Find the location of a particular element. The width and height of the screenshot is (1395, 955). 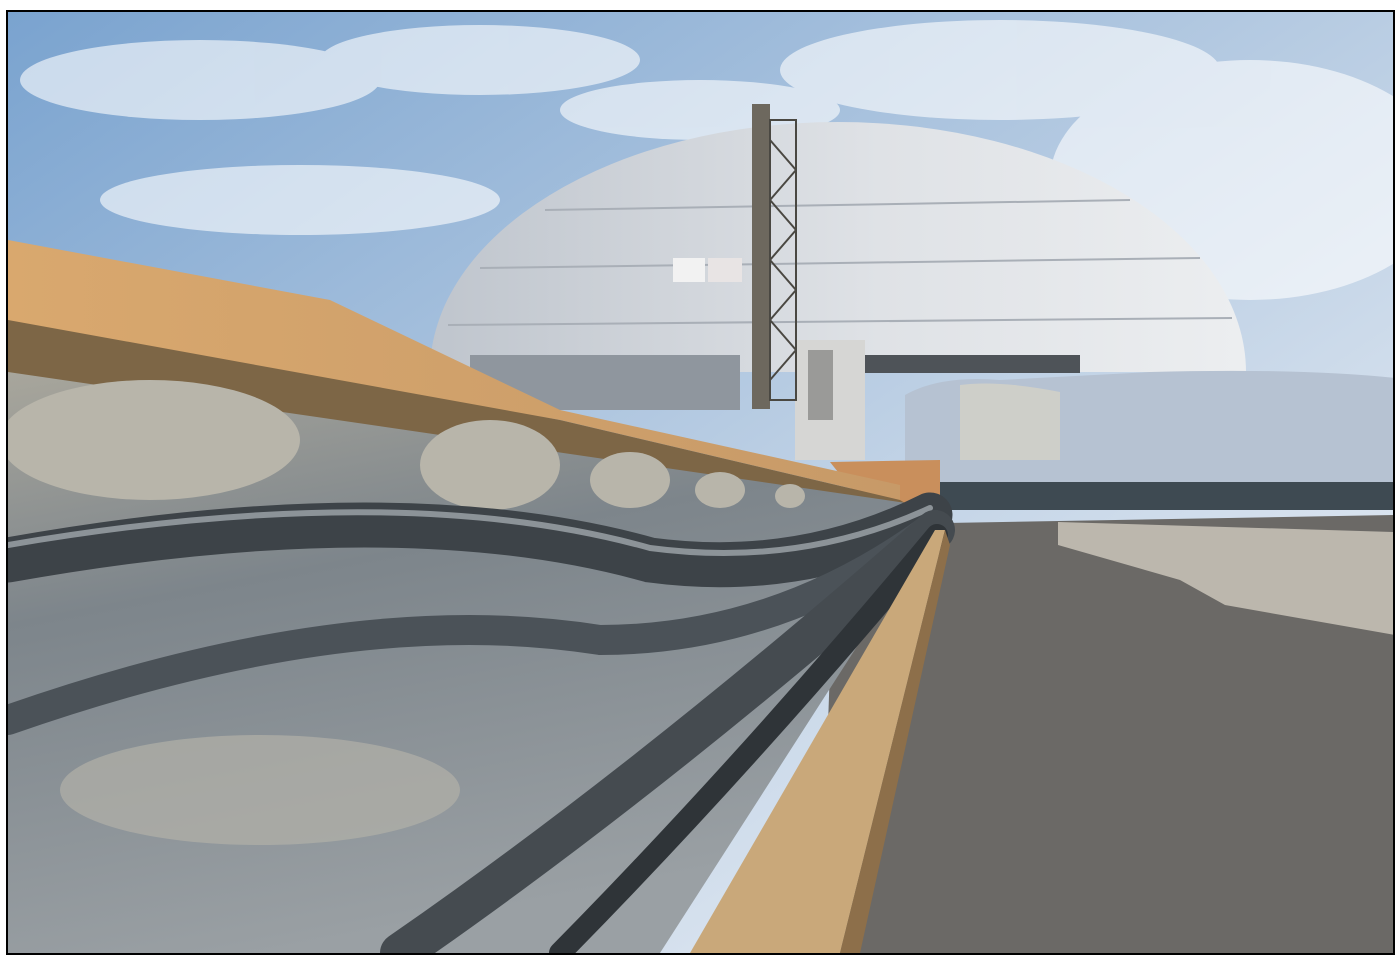

dome-seams is located at coordinates (840, 262).